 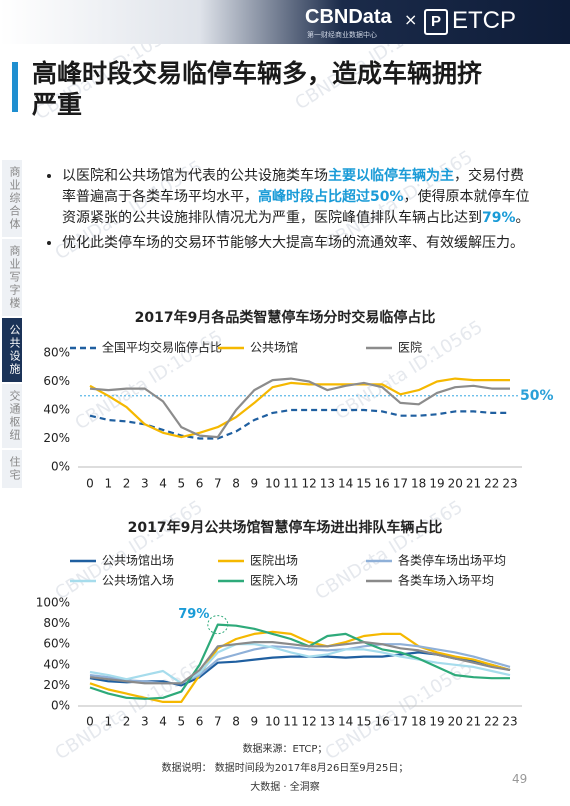 What do you see at coordinates (12, 350) in the screenshot?
I see `nav-tab: 公共设施` at bounding box center [12, 350].